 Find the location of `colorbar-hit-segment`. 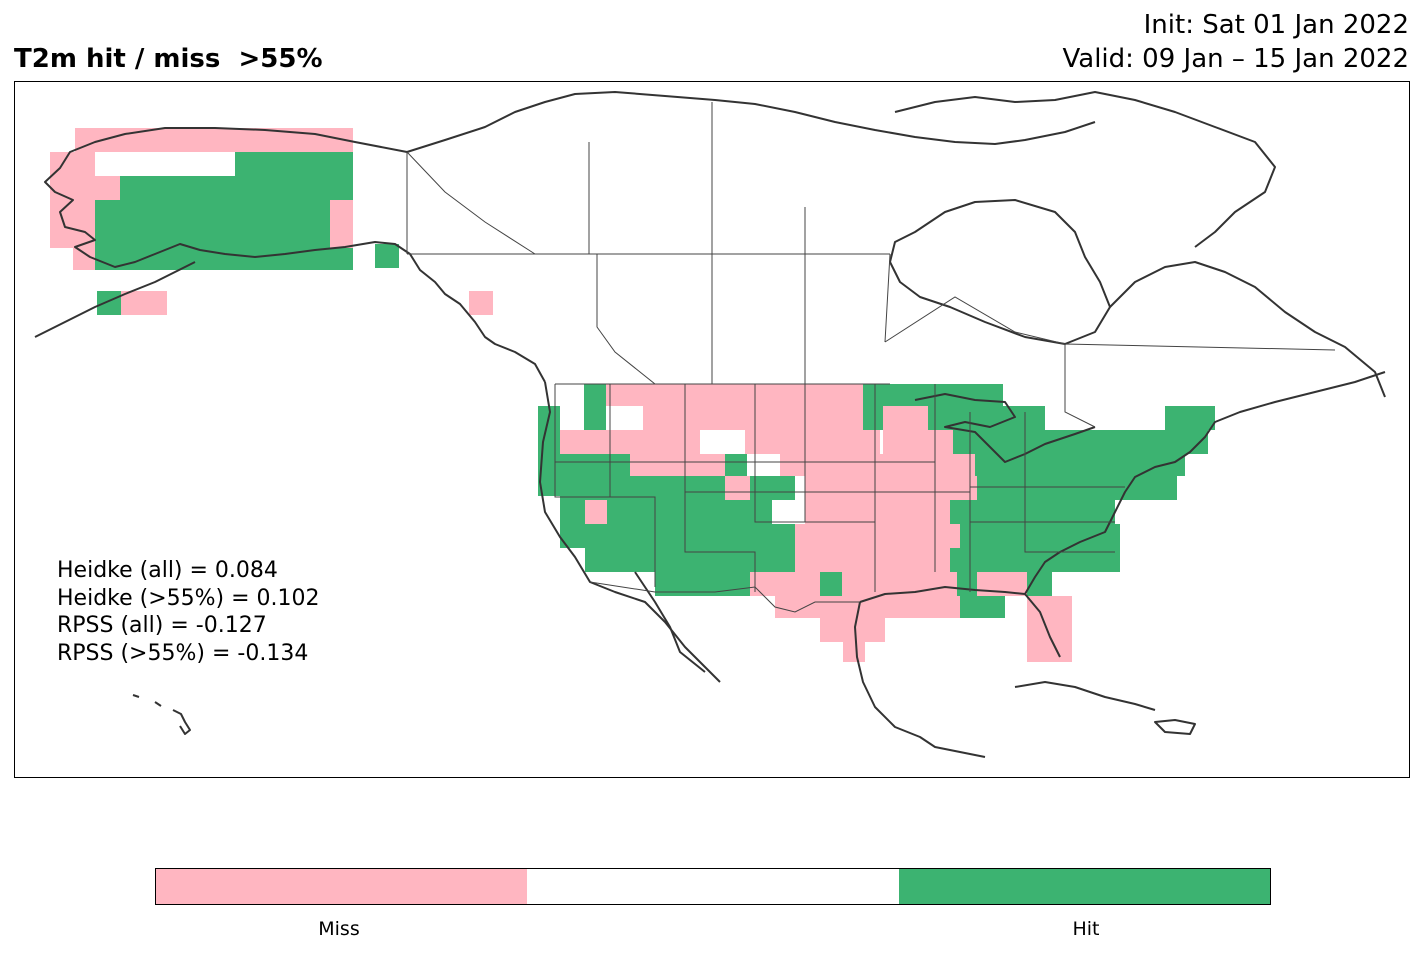

colorbar-hit-segment is located at coordinates (1084, 886).